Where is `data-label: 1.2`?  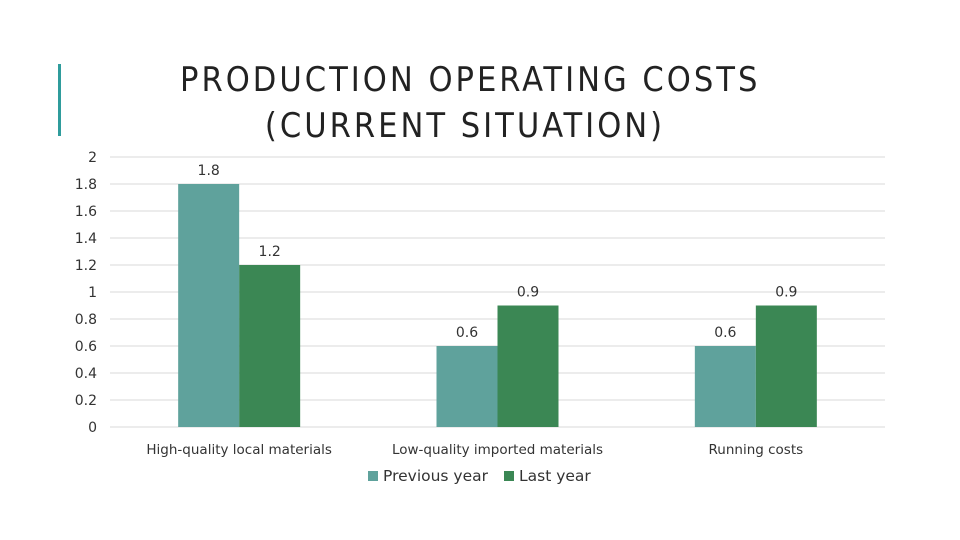
data-label: 1.2 is located at coordinates (270, 252).